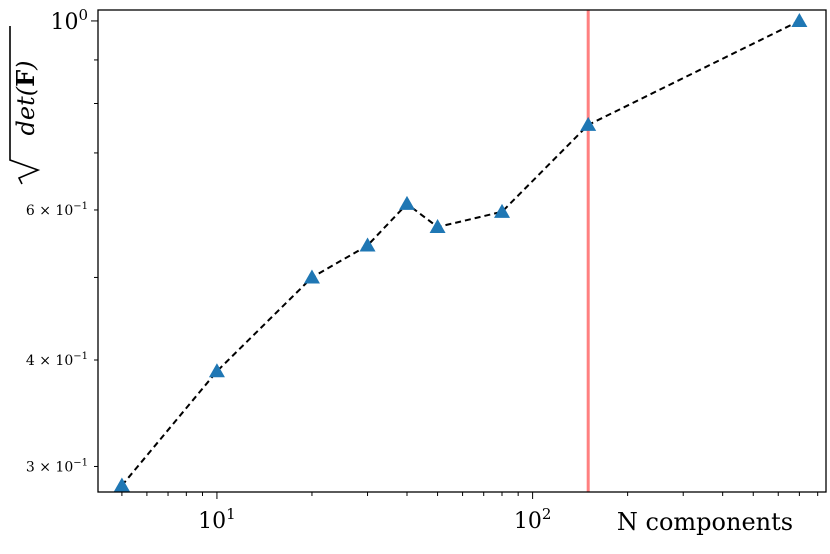  What do you see at coordinates (470, 513) in the screenshot?
I see `x-axis: 10¹ 10²` at bounding box center [470, 513].